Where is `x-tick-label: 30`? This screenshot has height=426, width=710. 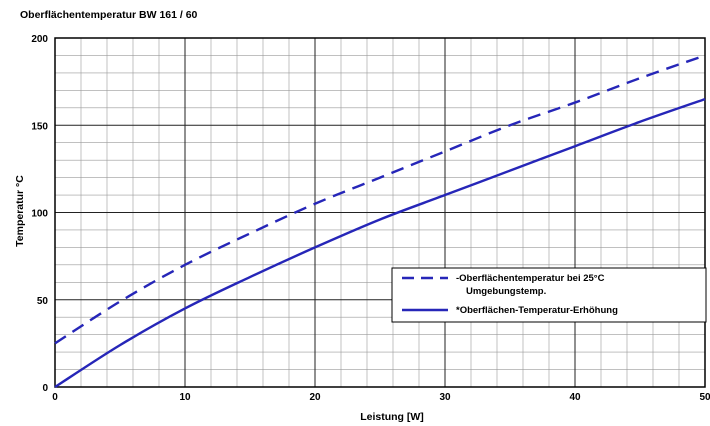
x-tick-label: 30 is located at coordinates (445, 397).